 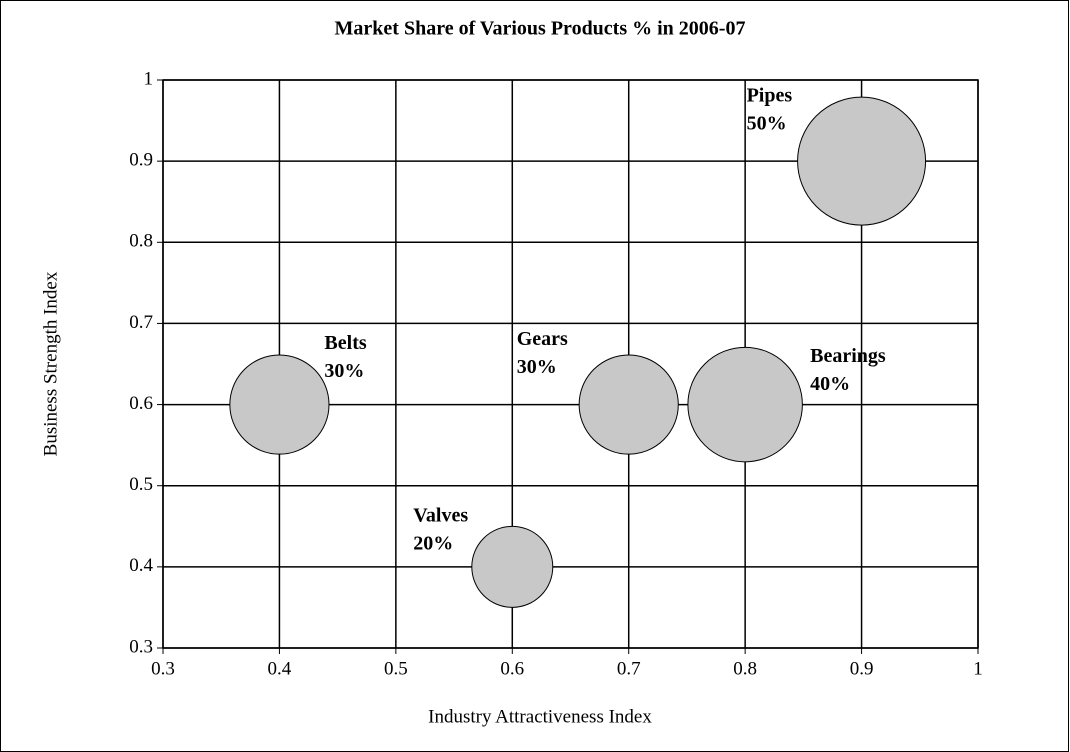 What do you see at coordinates (542, 339) in the screenshot?
I see `bubble-name: Gears` at bounding box center [542, 339].